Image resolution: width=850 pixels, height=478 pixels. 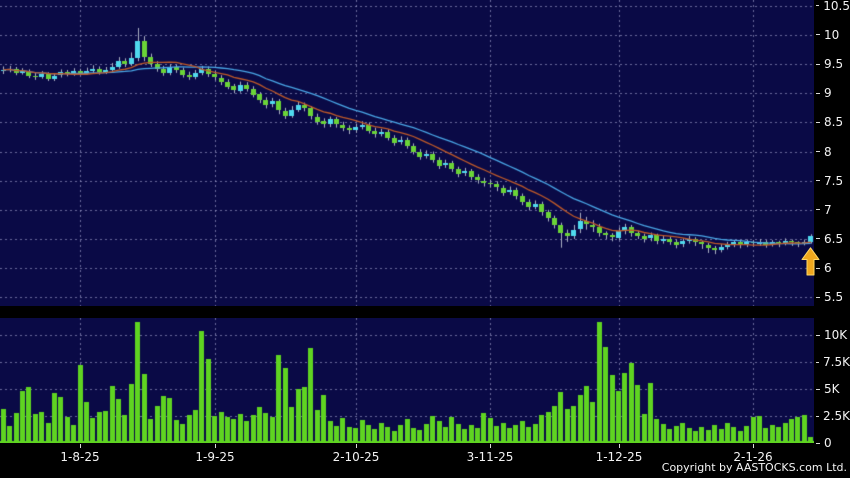 I want to click on date-tick-label: 2-10-25, so click(x=356, y=457).